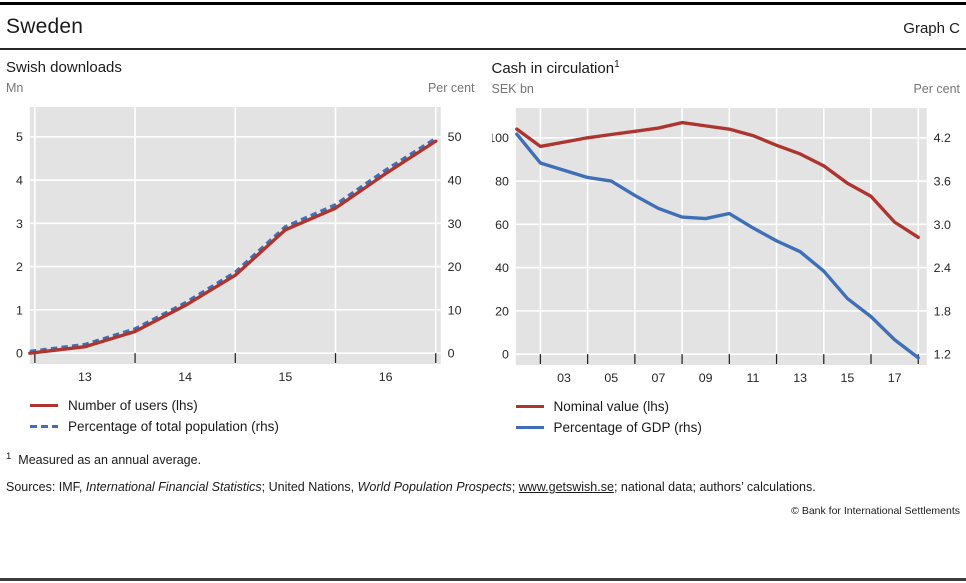 The image size is (966, 583). What do you see at coordinates (658, 378) in the screenshot?
I see `svg-text: 07` at bounding box center [658, 378].